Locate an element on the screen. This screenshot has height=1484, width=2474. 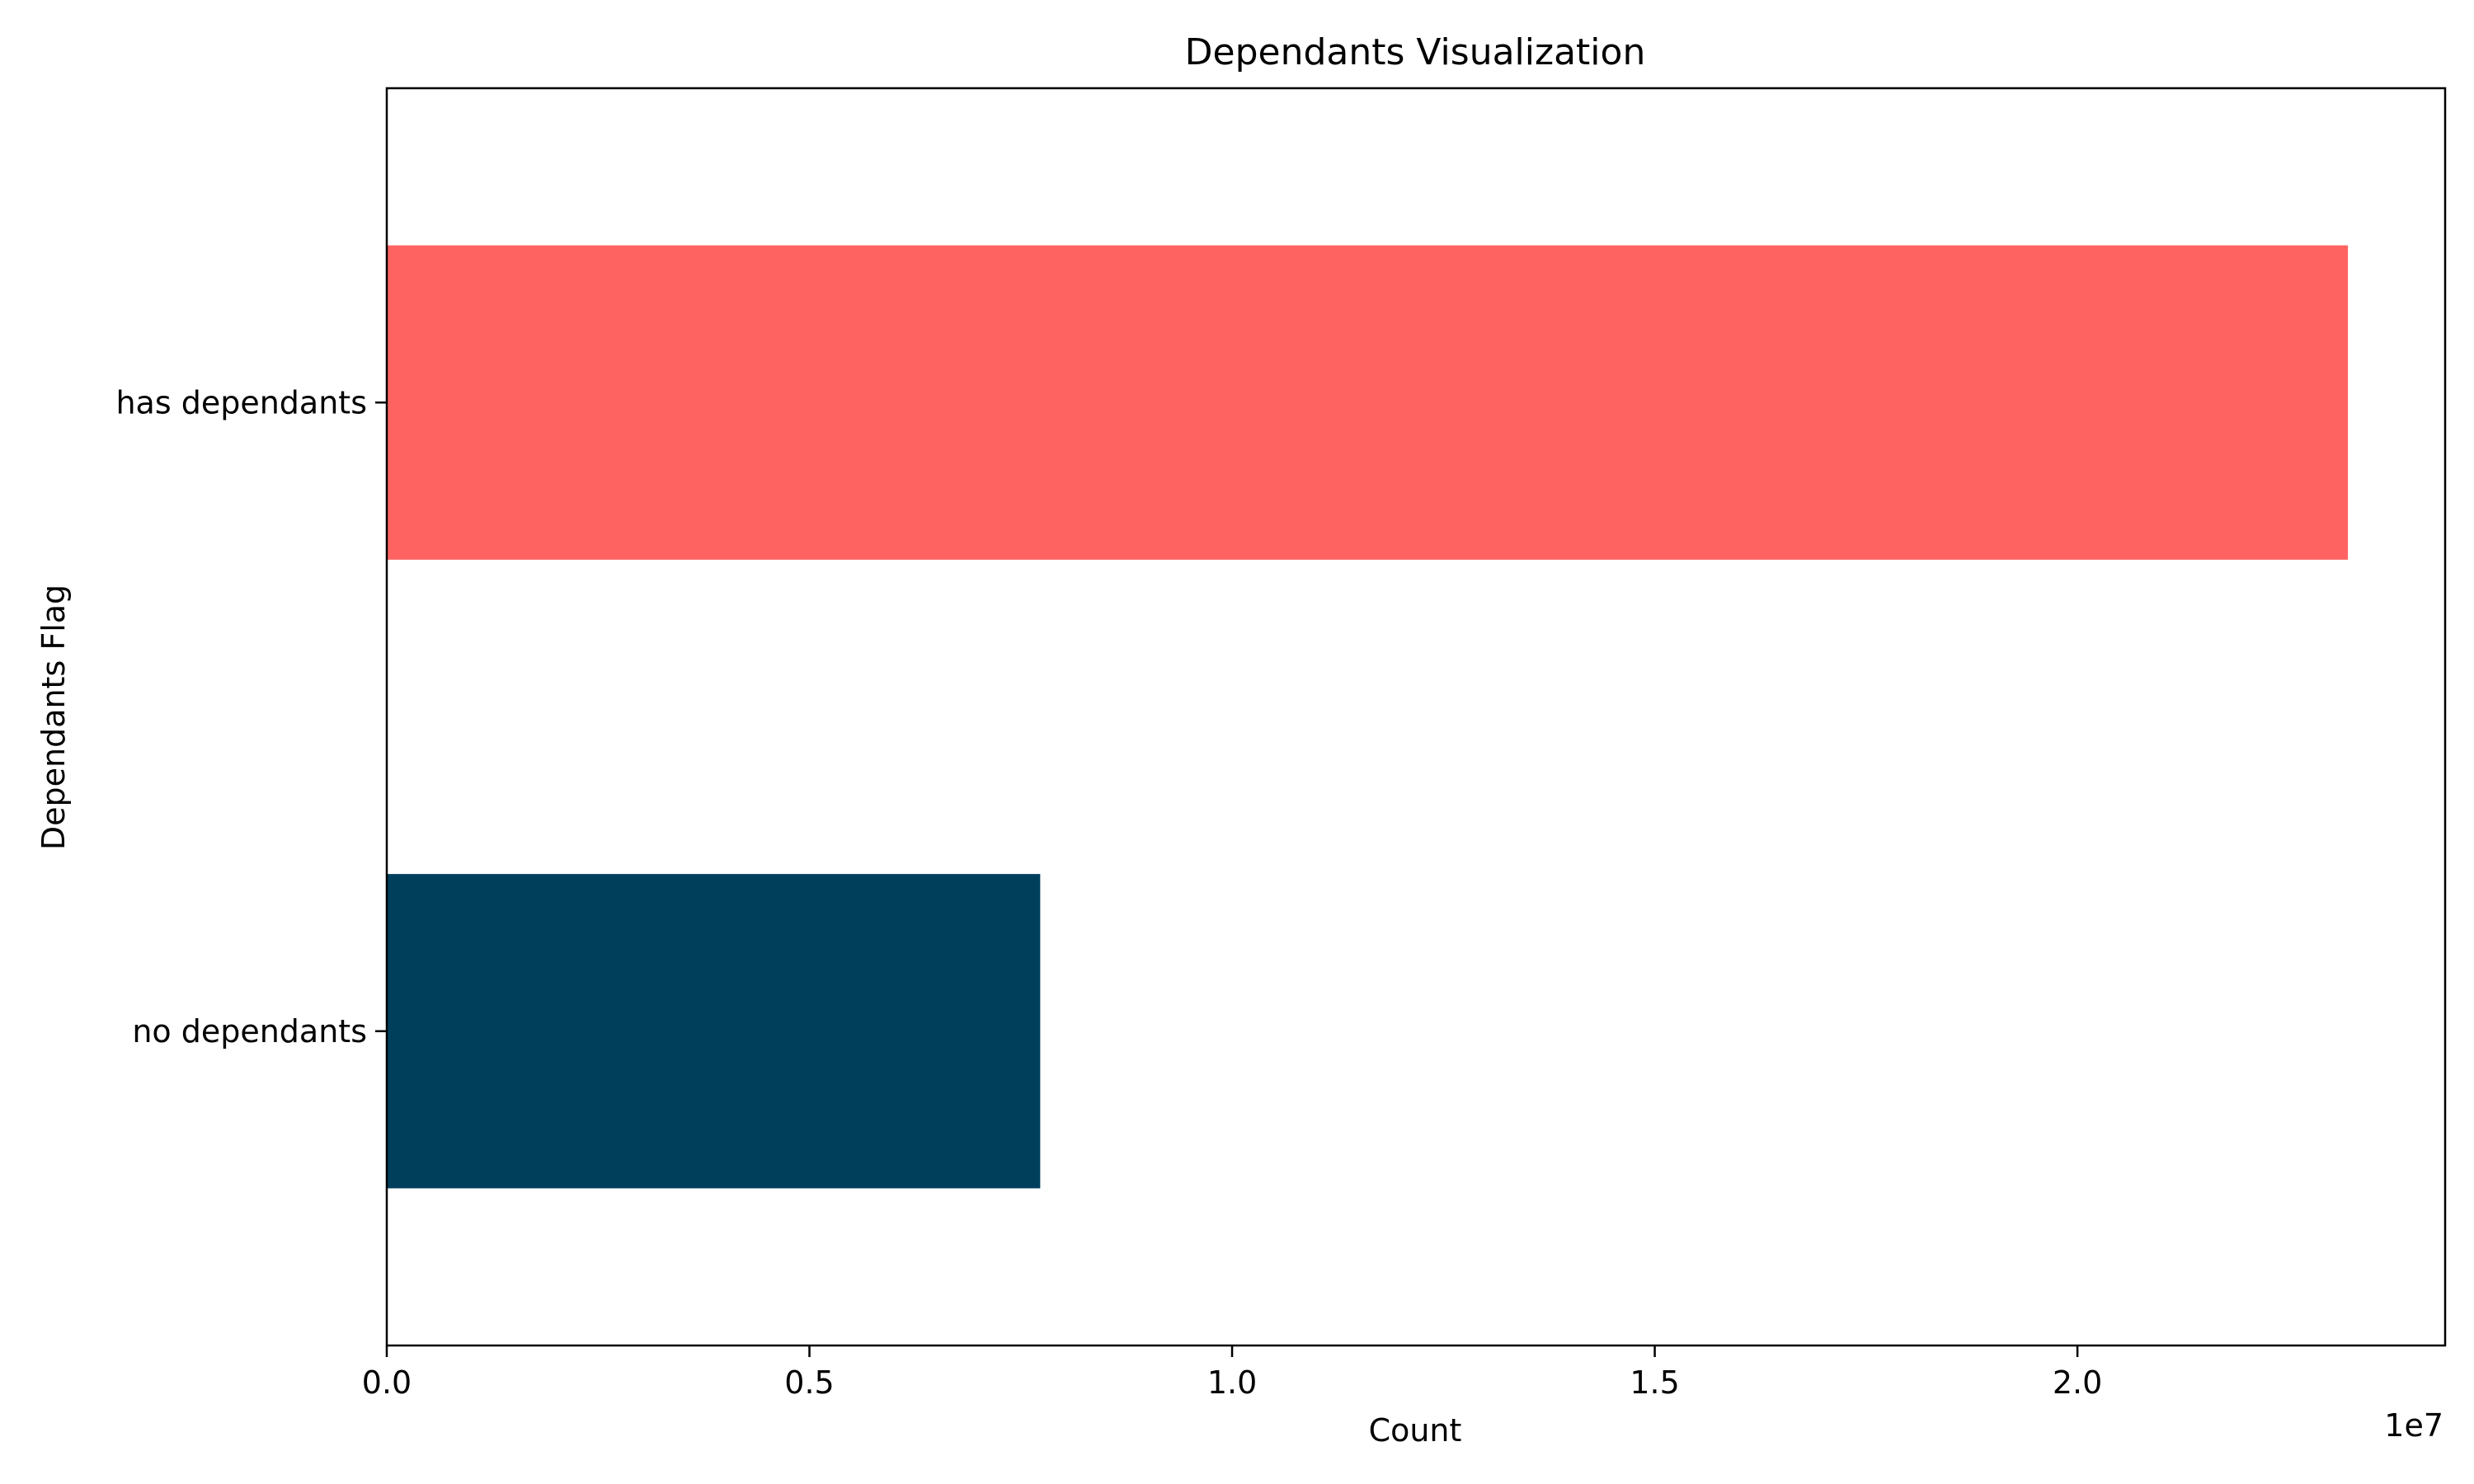
x-tick-label-1: 0.5 is located at coordinates (809, 1382).